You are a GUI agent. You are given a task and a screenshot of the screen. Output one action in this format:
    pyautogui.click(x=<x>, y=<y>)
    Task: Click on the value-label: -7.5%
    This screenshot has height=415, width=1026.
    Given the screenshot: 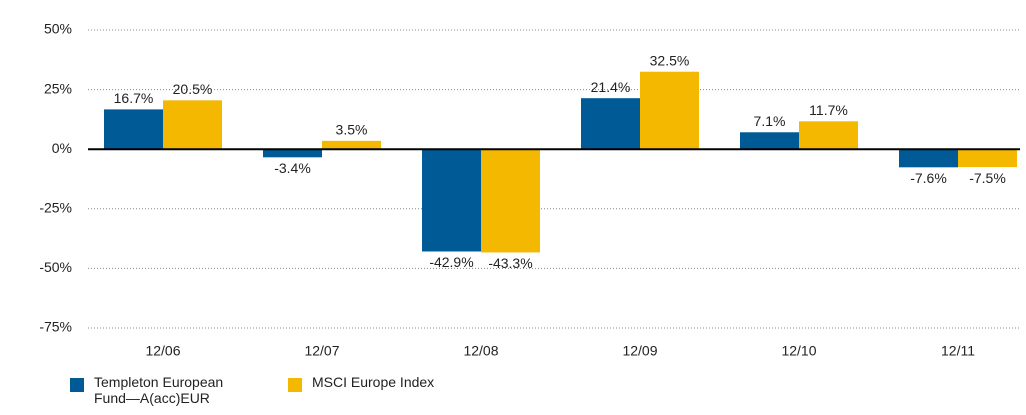 What is the action you would take?
    pyautogui.click(x=987, y=178)
    